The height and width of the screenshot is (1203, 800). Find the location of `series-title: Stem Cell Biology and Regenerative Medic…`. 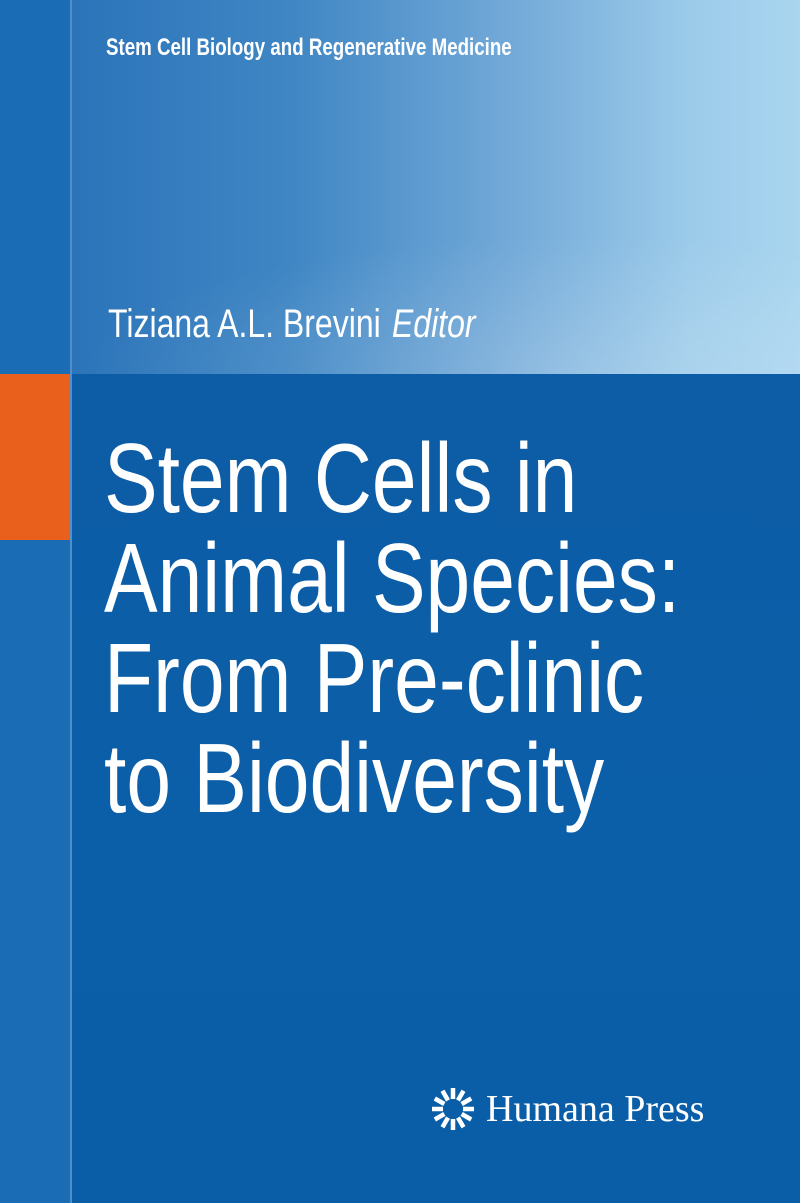

series-title: Stem Cell Biology and Regenerative Medic… is located at coordinates (309, 47).